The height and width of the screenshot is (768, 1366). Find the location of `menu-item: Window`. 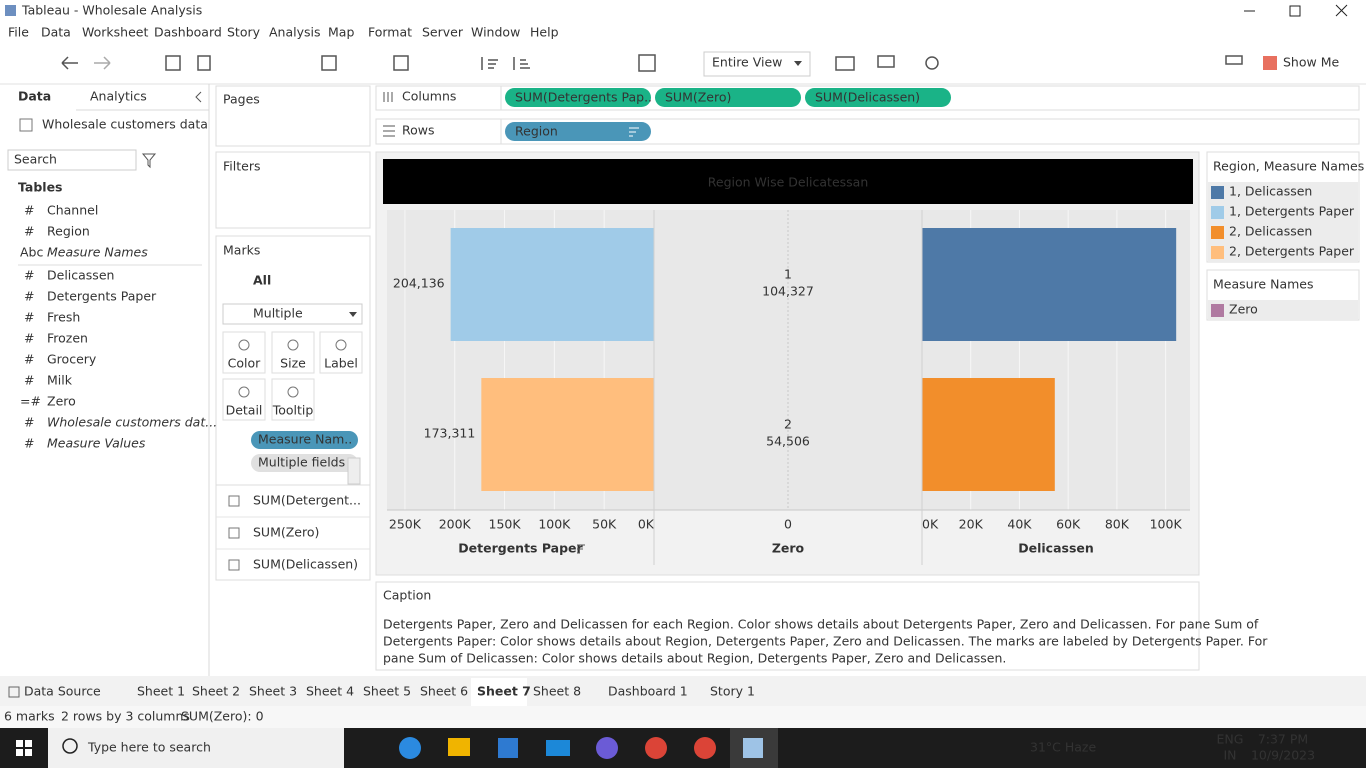

menu-item: Window is located at coordinates (495, 32).